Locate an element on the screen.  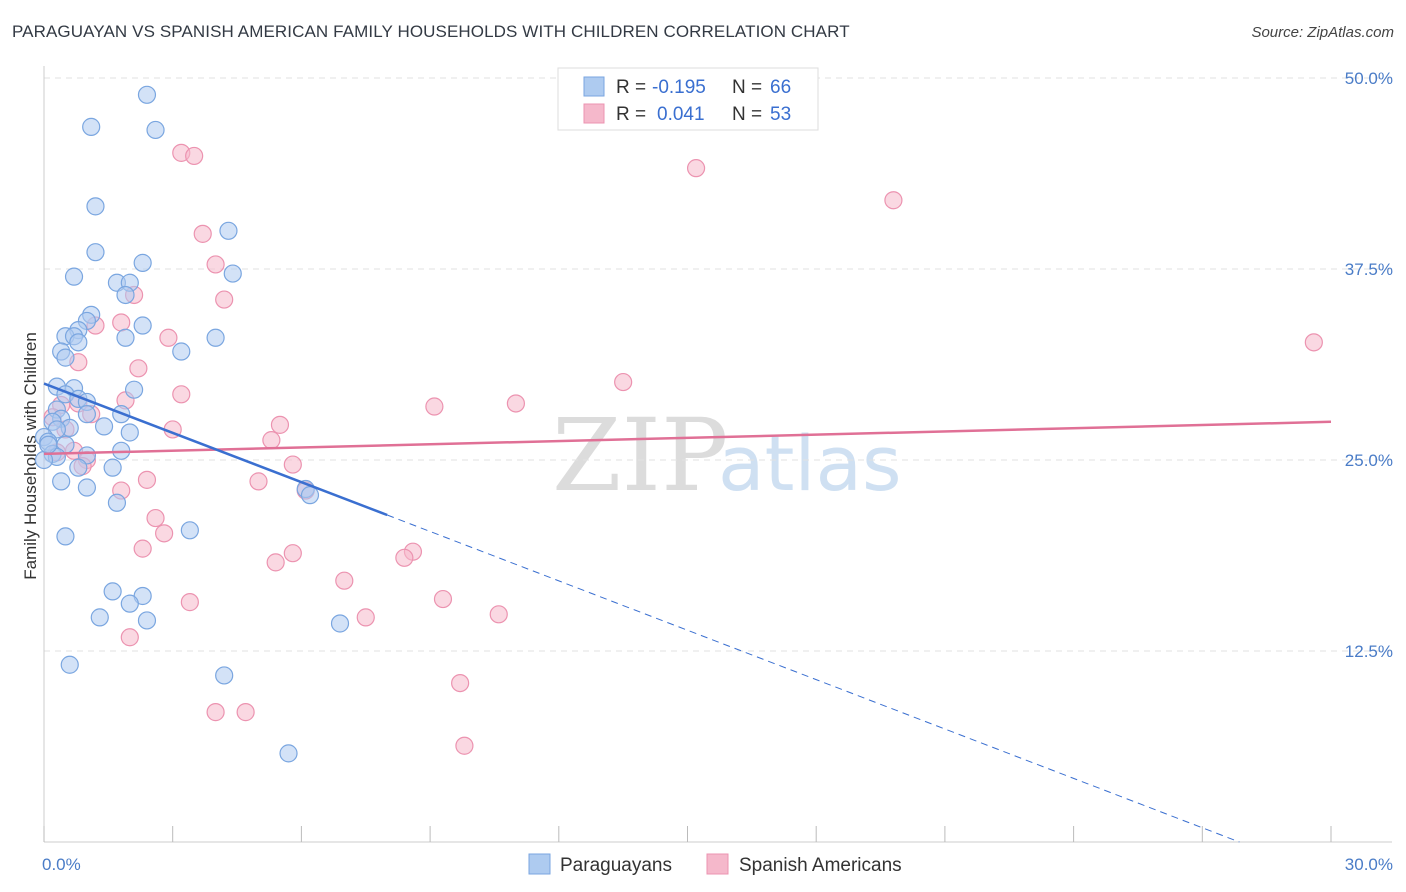
y-axis-label: Family Households with Children is located at coordinates (30, 456).